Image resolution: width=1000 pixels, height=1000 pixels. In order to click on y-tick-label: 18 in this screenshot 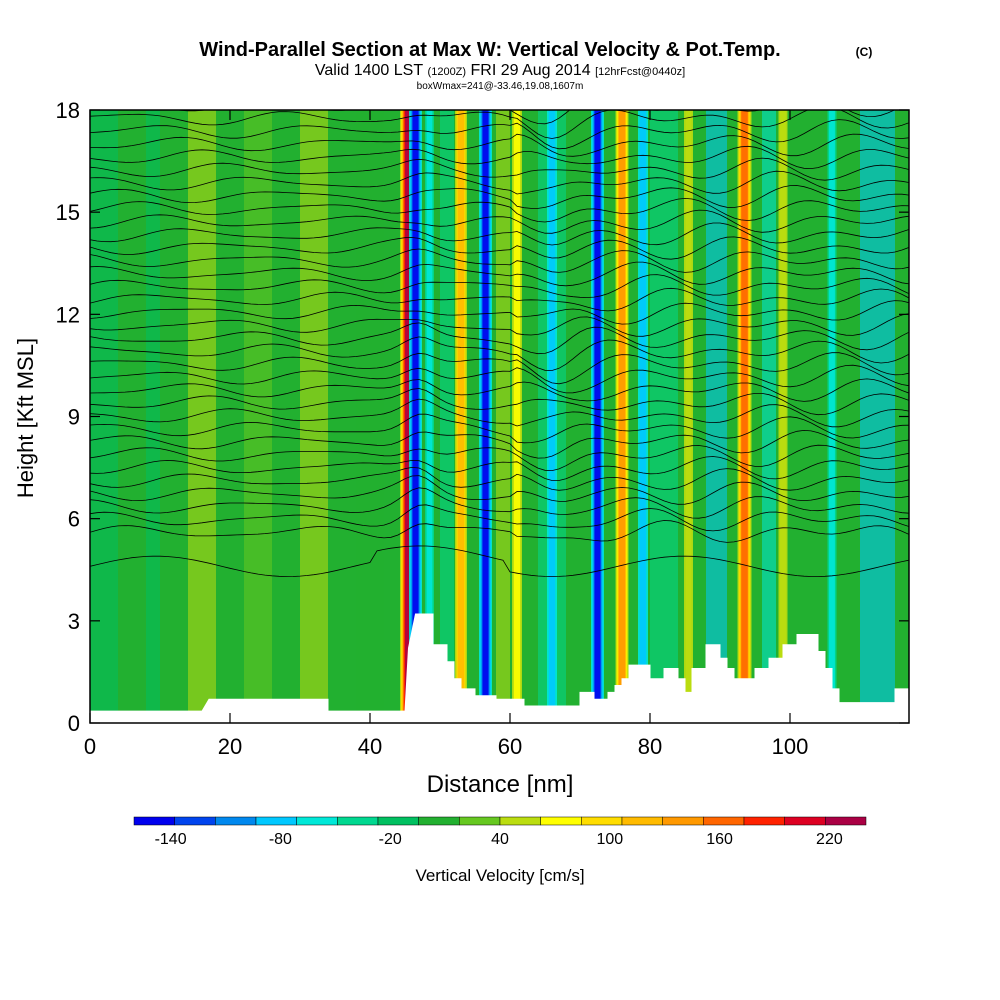, I will do `click(68, 110)`.